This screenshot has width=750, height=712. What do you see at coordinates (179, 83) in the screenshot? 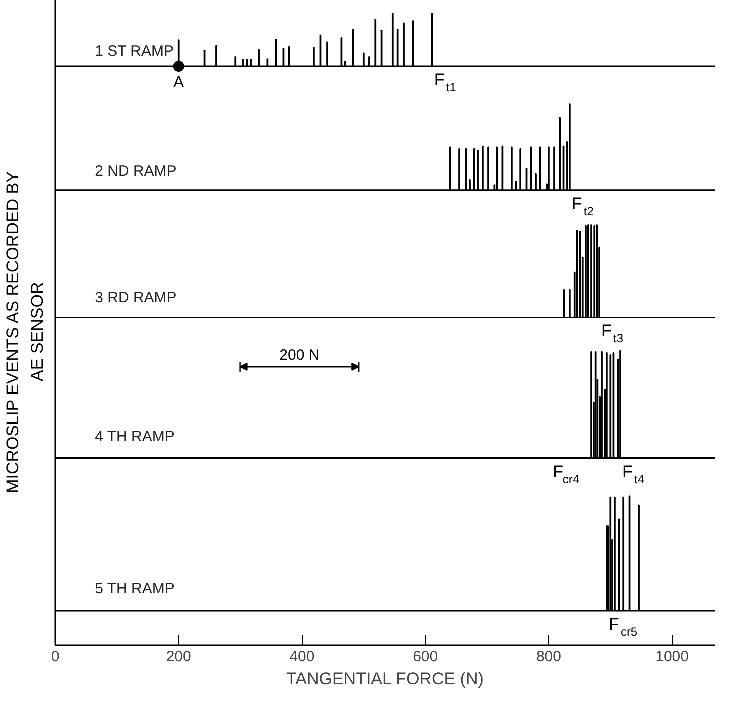
I see `annotation: A` at bounding box center [179, 83].